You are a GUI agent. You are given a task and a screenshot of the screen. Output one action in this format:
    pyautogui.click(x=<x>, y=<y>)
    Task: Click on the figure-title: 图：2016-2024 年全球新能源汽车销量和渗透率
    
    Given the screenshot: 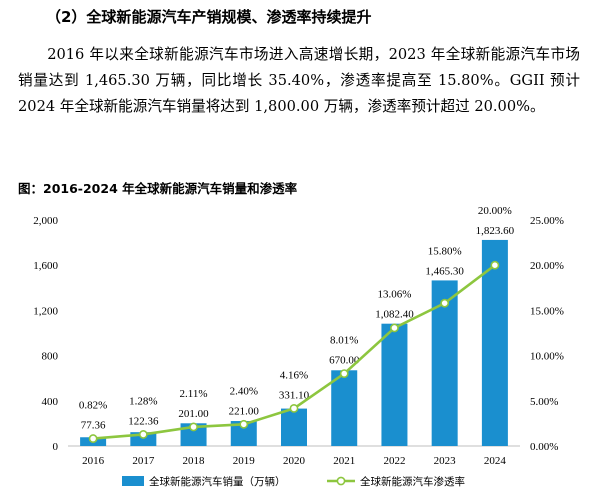 What is the action you would take?
    pyautogui.click(x=158, y=188)
    